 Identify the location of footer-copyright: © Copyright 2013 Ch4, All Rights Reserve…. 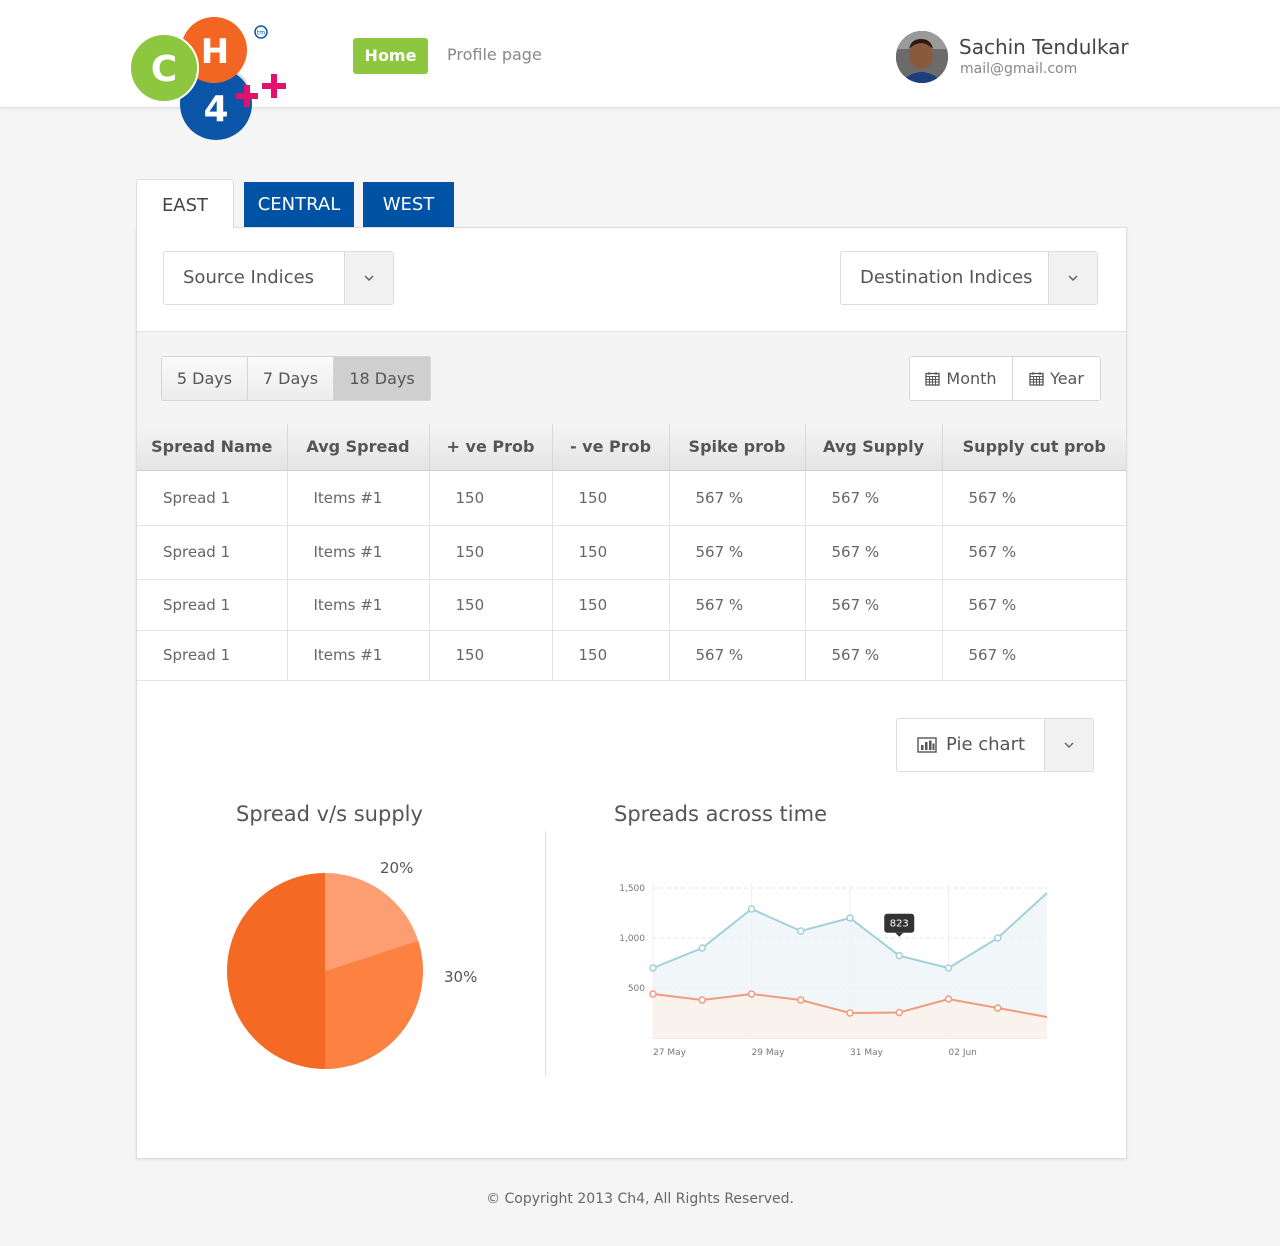
(640, 1199).